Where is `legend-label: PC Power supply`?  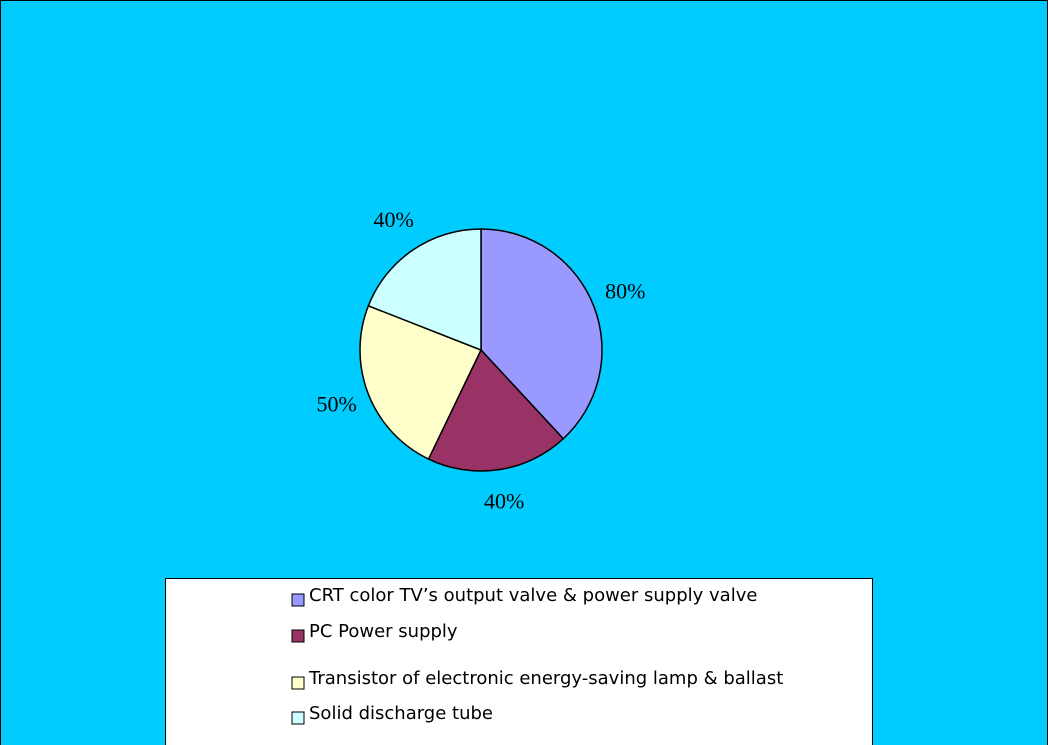
legend-label: PC Power supply is located at coordinates (383, 631).